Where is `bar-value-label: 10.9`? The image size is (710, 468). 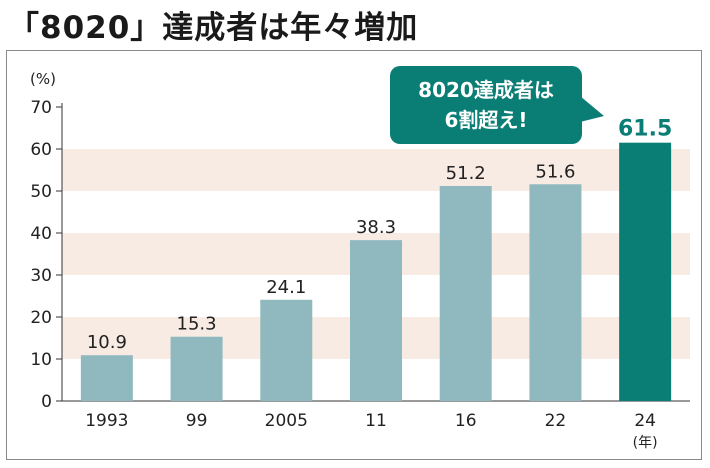
bar-value-label: 10.9 is located at coordinates (107, 342).